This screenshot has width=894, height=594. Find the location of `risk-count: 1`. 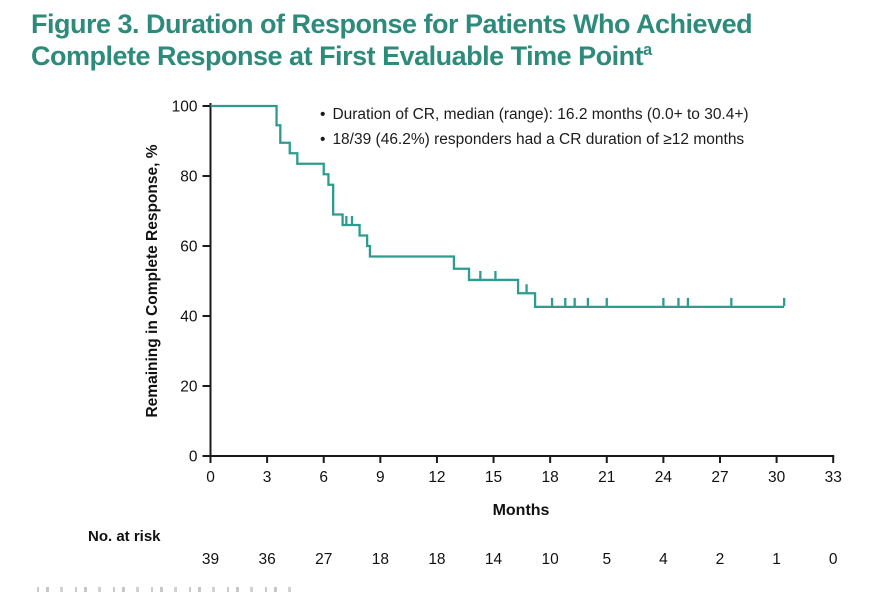

risk-count: 1 is located at coordinates (776, 559).